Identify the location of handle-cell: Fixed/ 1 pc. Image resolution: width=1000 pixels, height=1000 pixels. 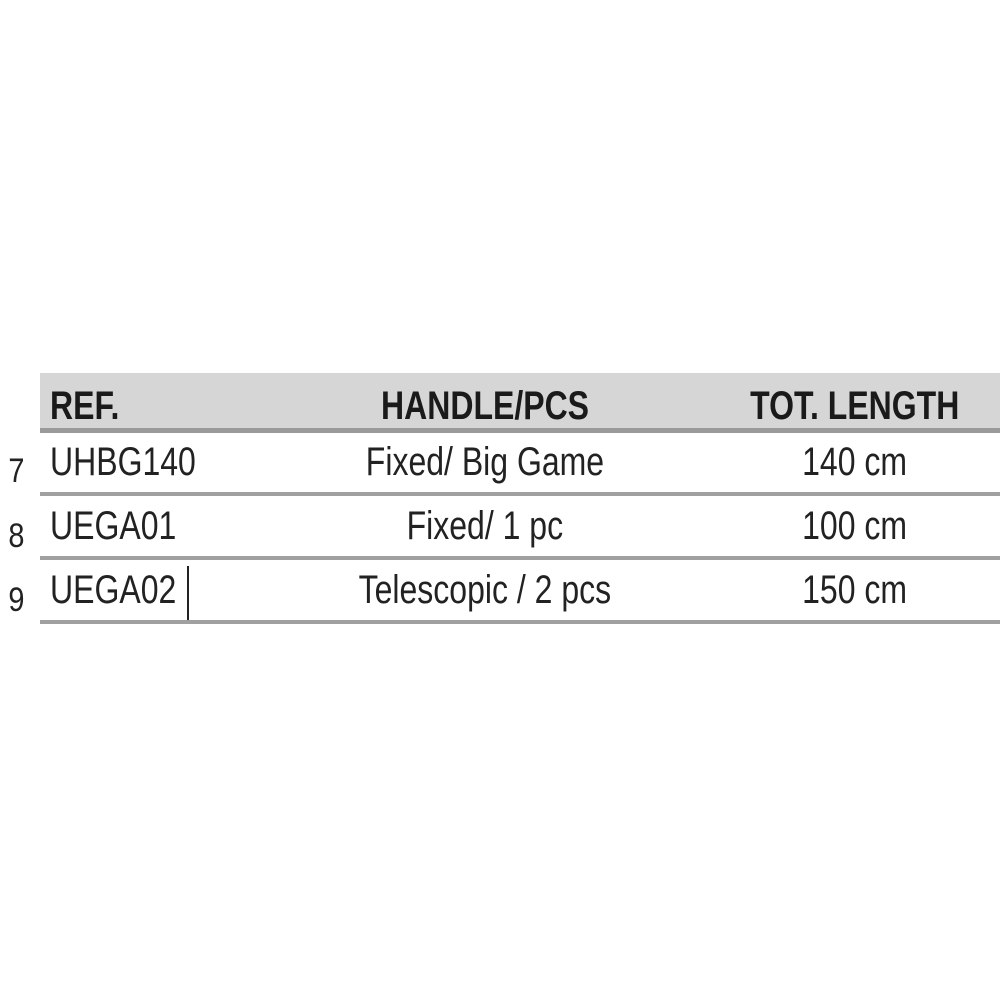
(485, 525).